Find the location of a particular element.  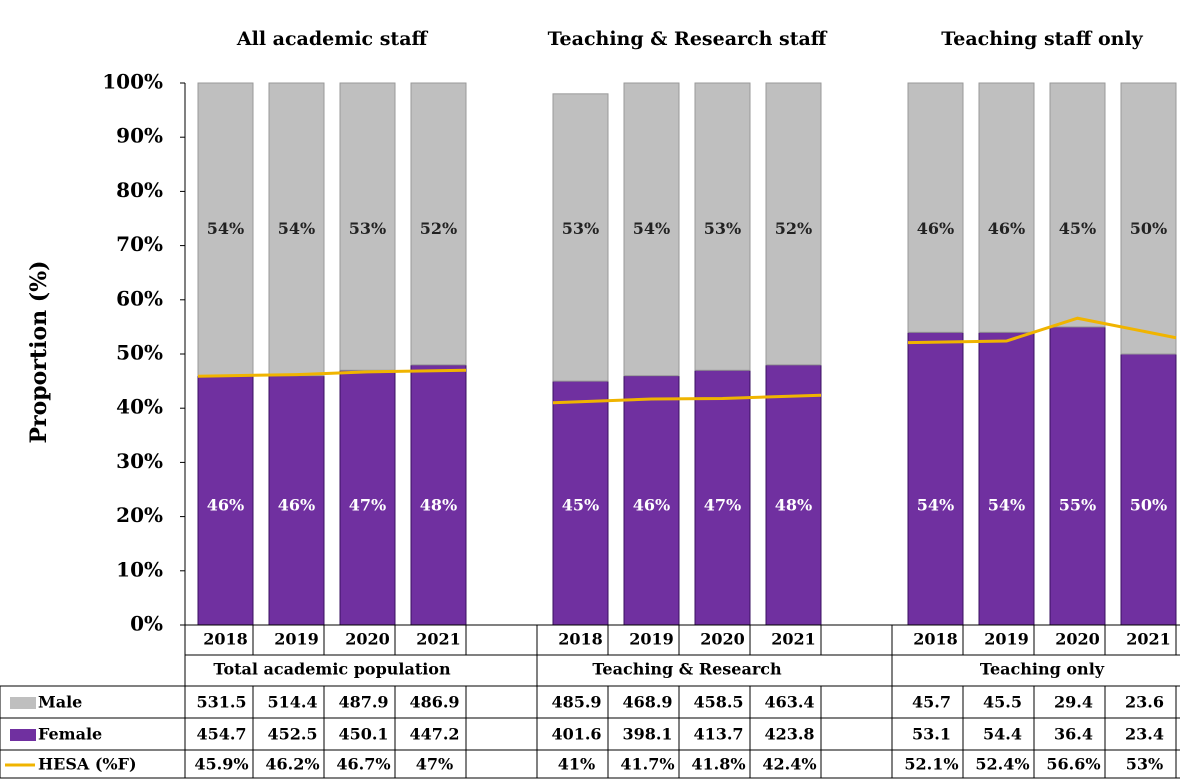

table-cell: 413.7 is located at coordinates (718, 734).